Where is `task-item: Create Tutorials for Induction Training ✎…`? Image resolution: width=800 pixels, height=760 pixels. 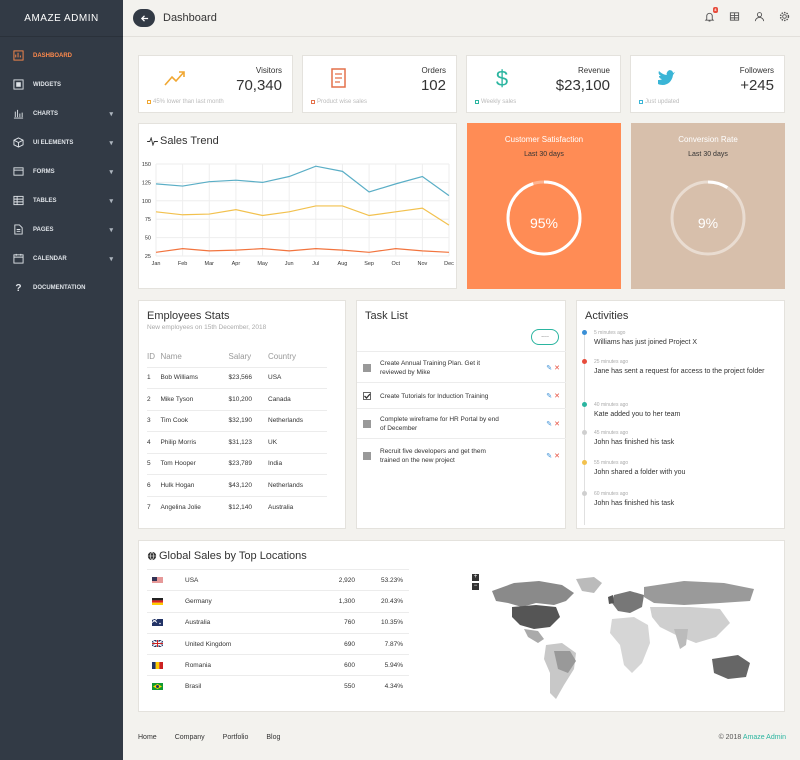 task-item: Create Tutorials for Induction Training ✎… is located at coordinates (461, 395).